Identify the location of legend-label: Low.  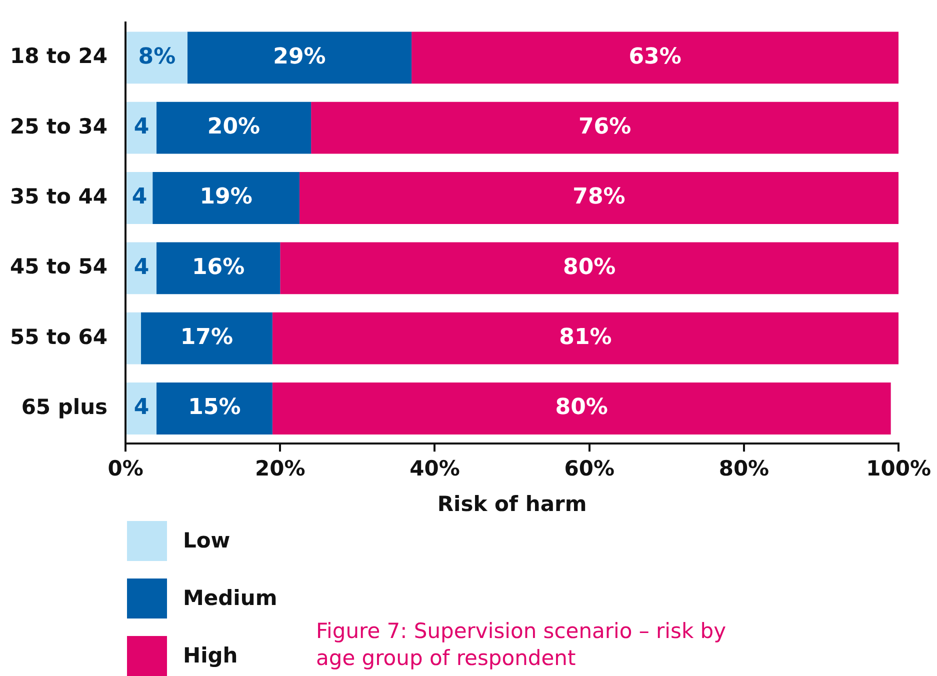
(206, 540).